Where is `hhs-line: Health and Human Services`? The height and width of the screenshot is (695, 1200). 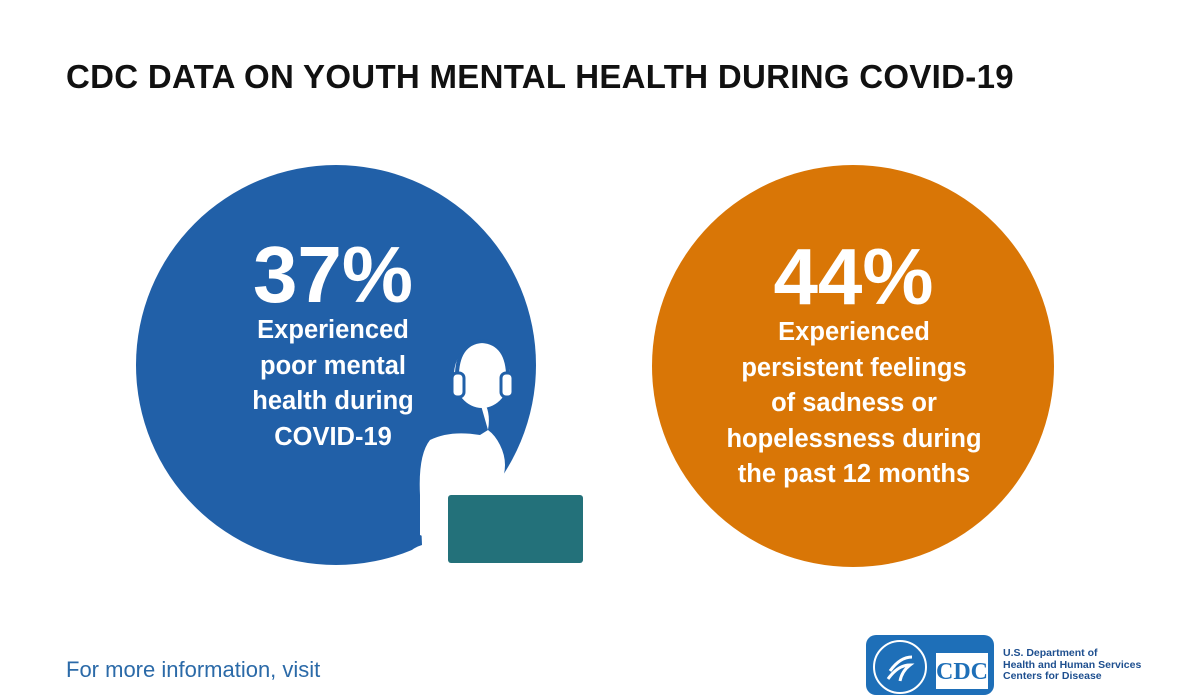
hhs-line: Health and Human Services is located at coordinates (1072, 664).